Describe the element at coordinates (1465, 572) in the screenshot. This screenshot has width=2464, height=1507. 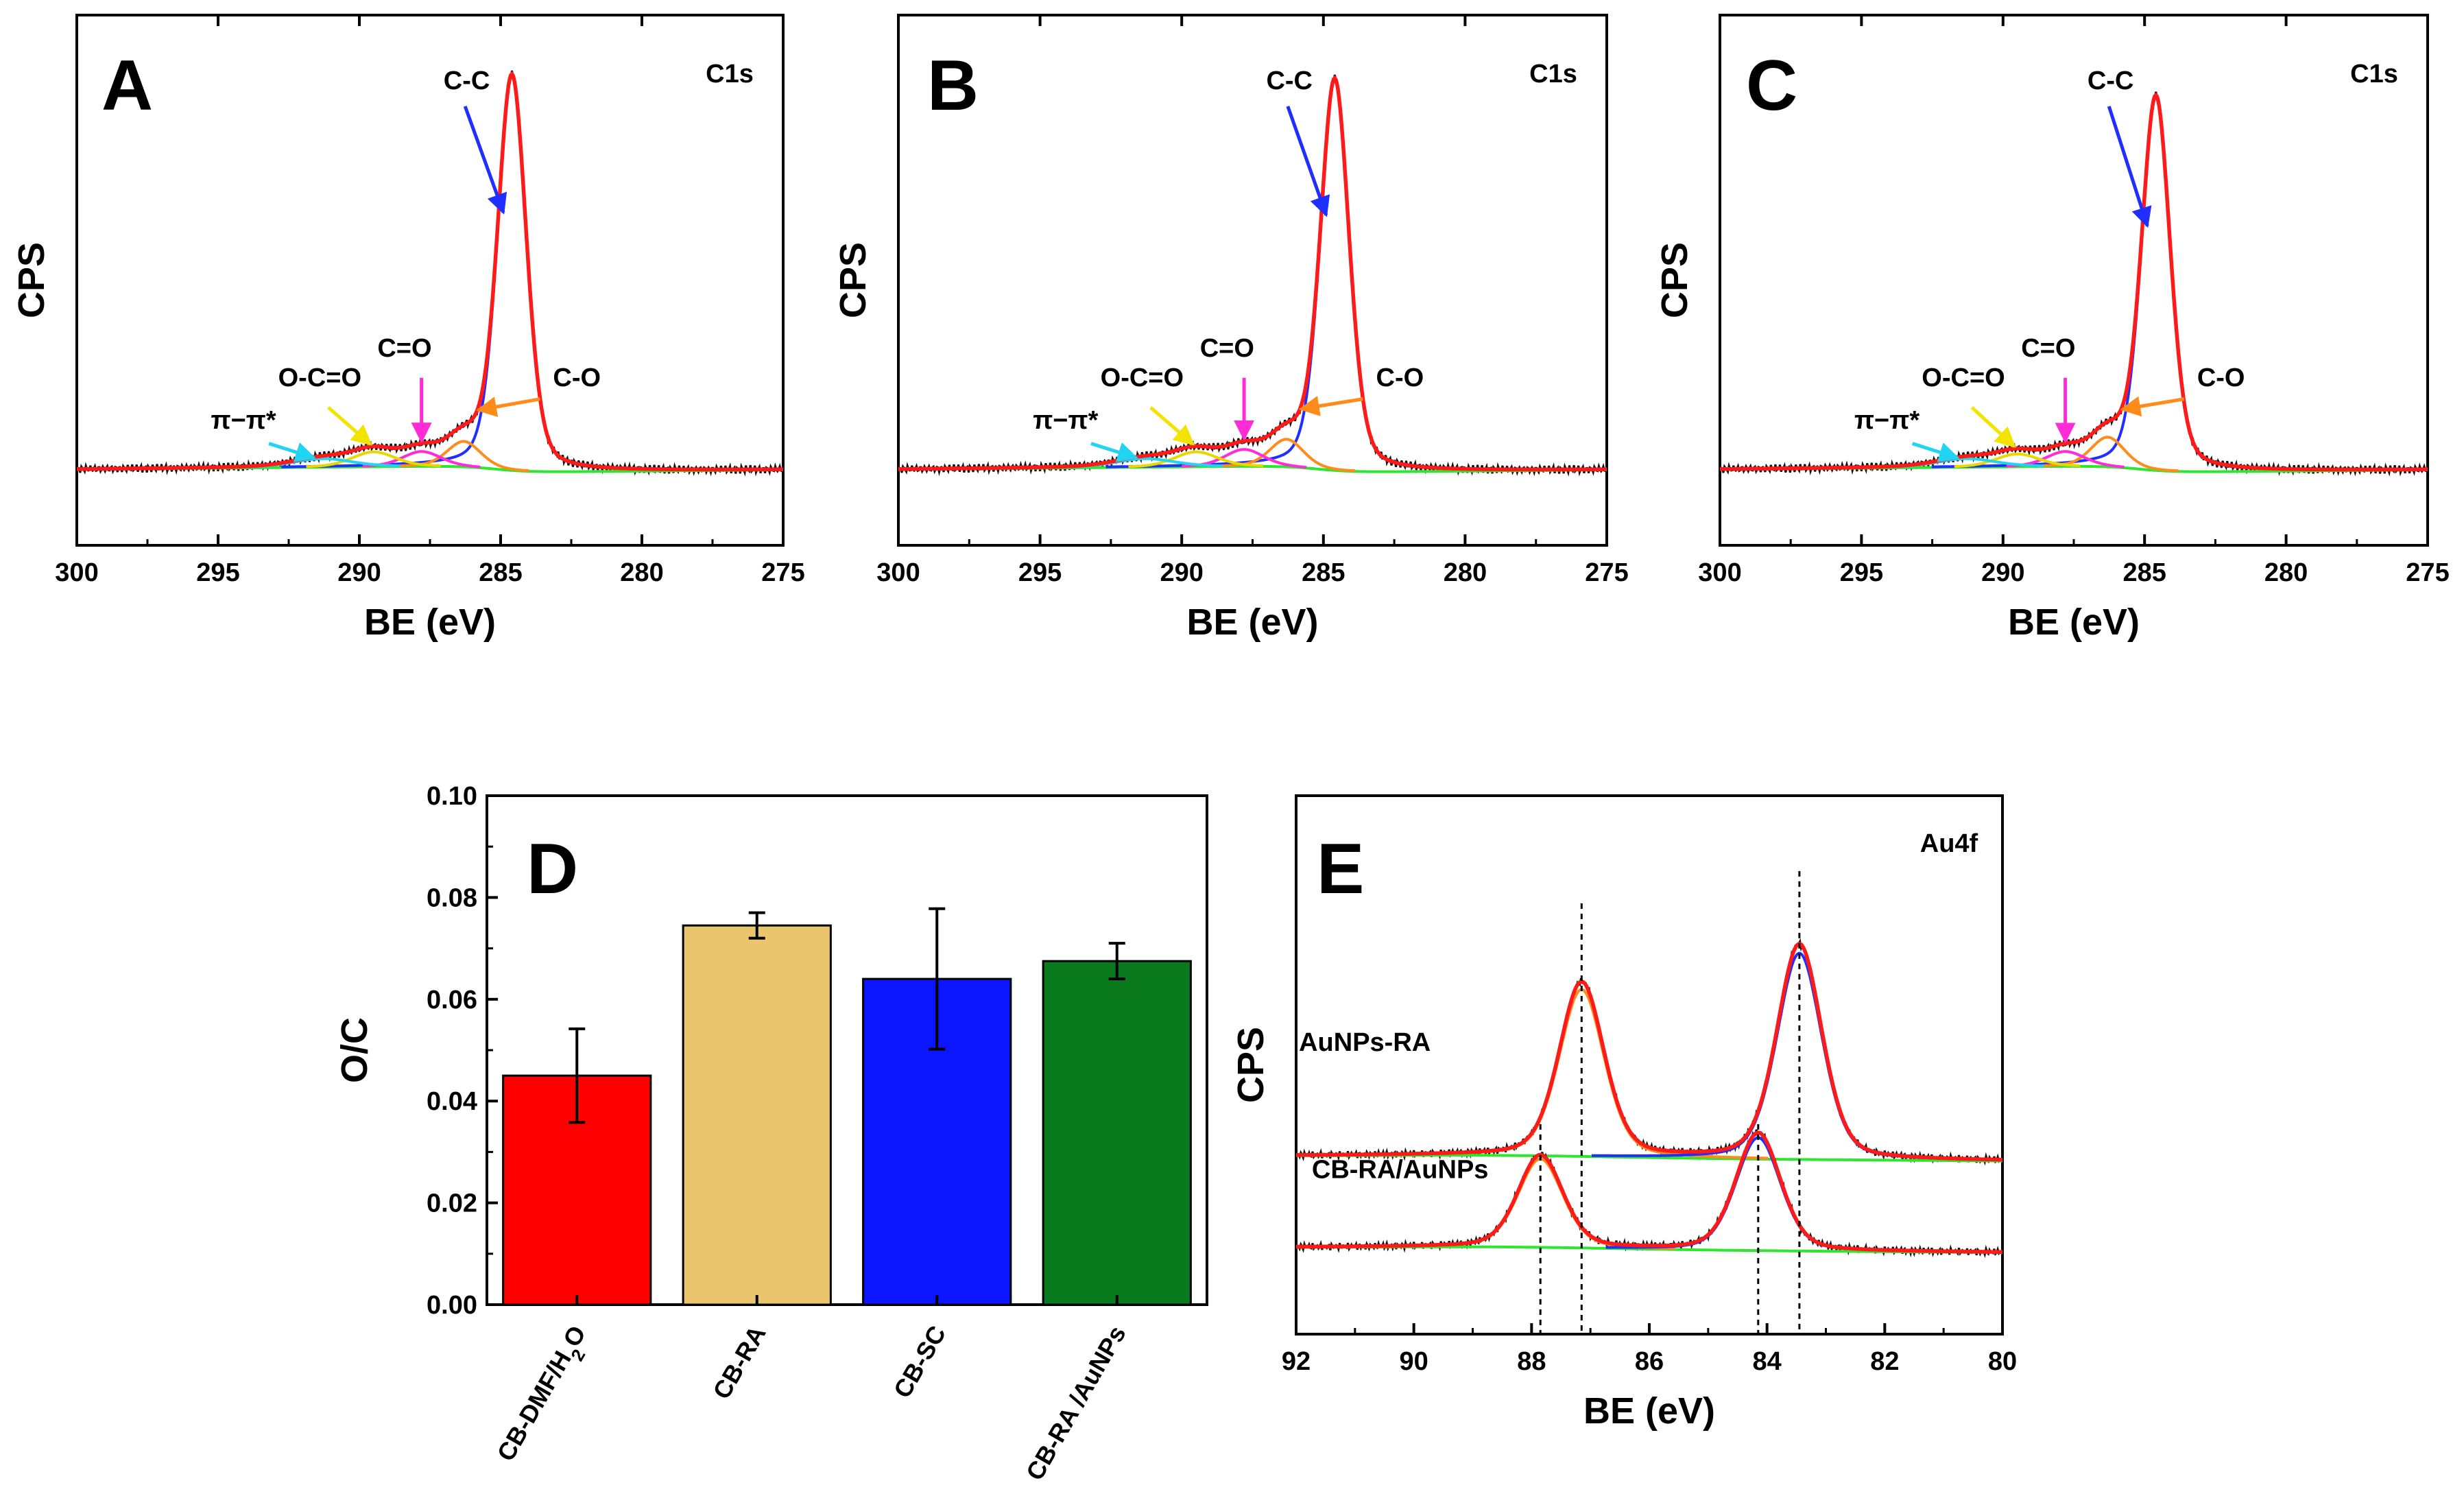
I see `panel-b-x-tick-label: 280` at that location.